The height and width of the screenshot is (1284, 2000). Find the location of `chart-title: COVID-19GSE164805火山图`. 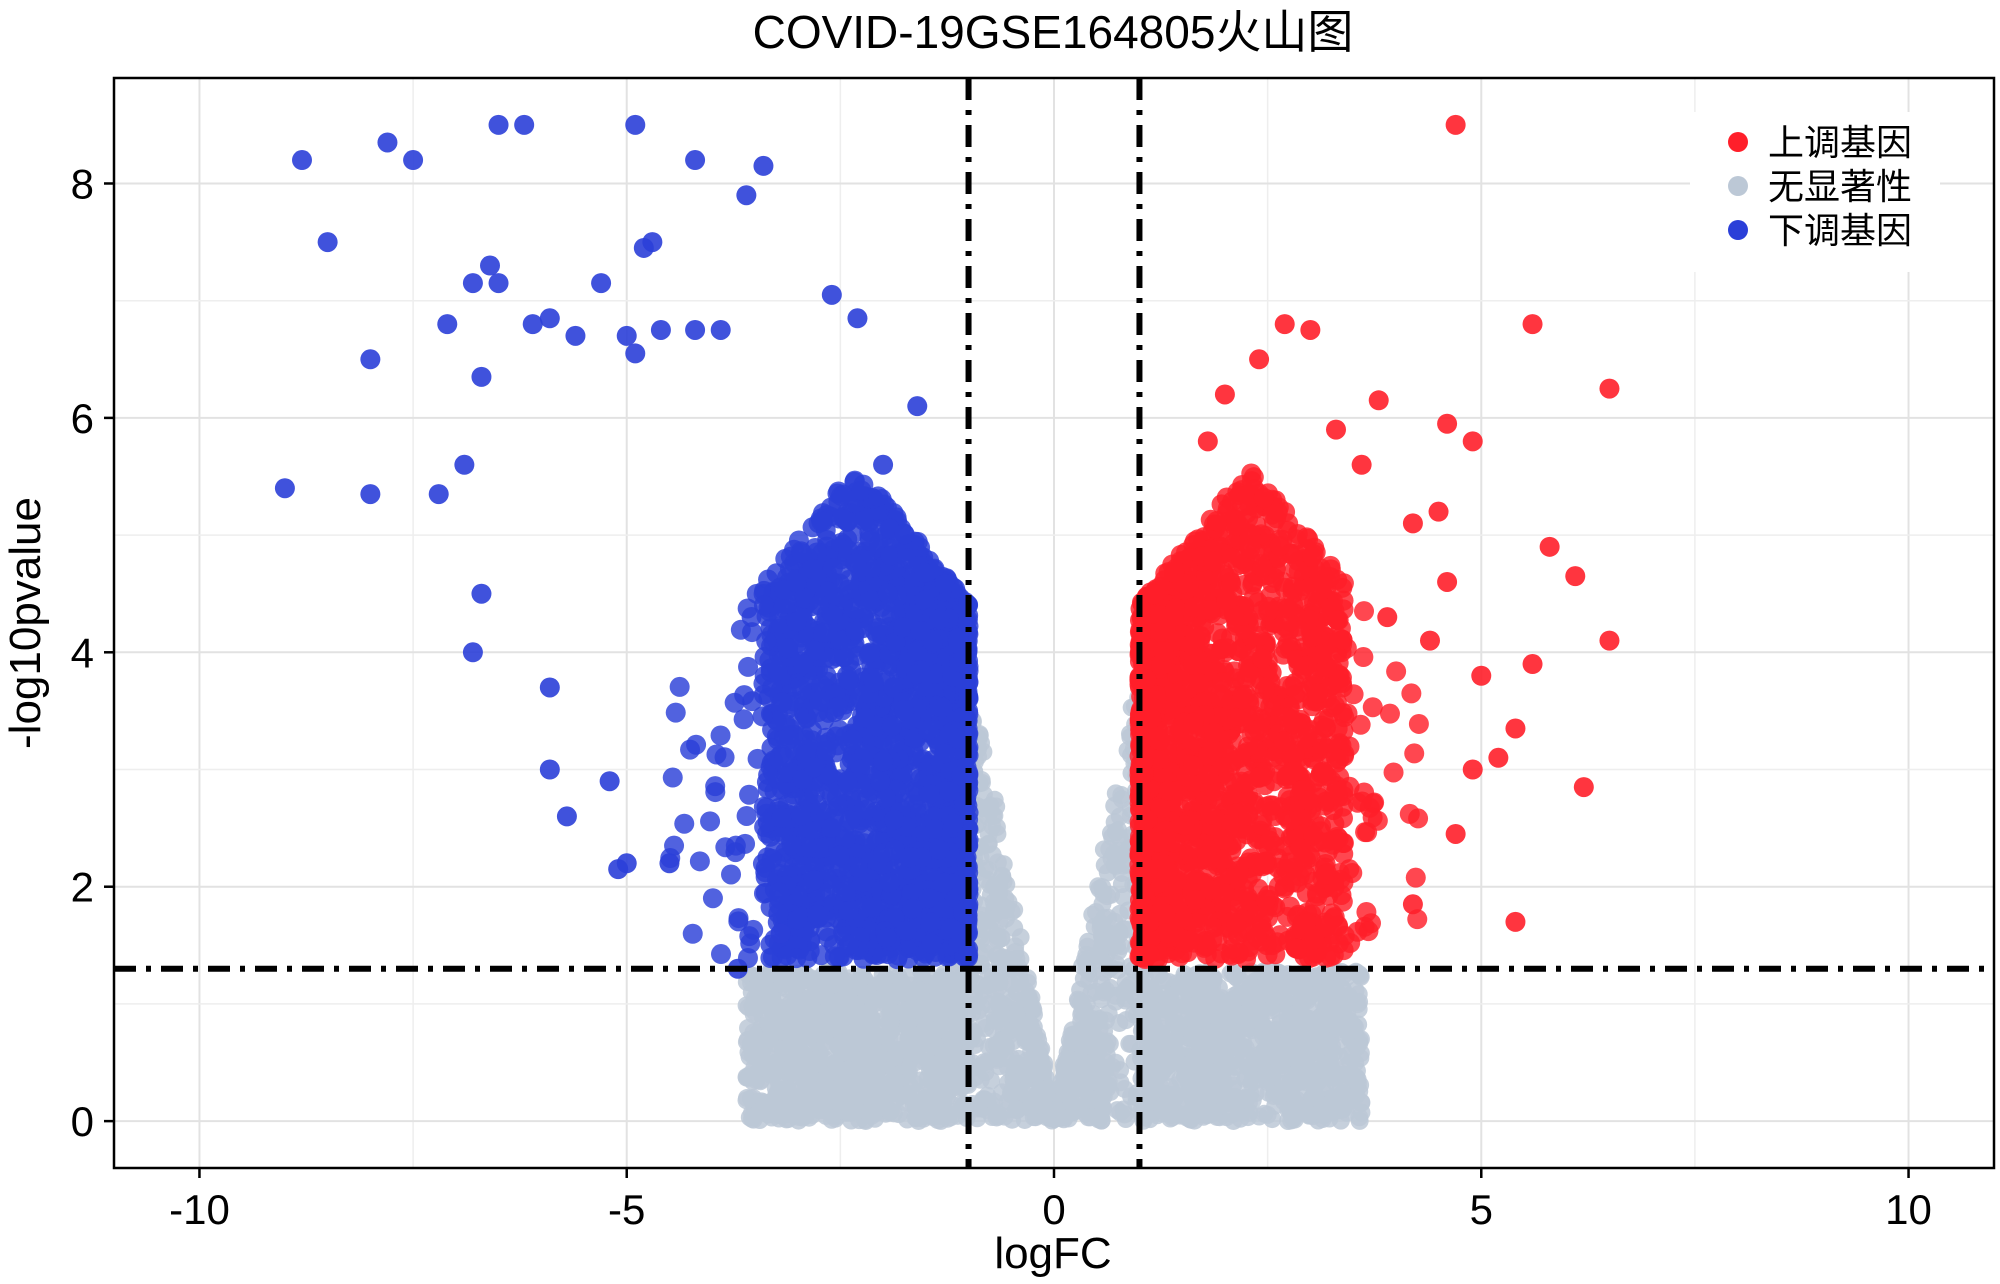

chart-title: COVID-19GSE164805火山图 is located at coordinates (1053, 32).